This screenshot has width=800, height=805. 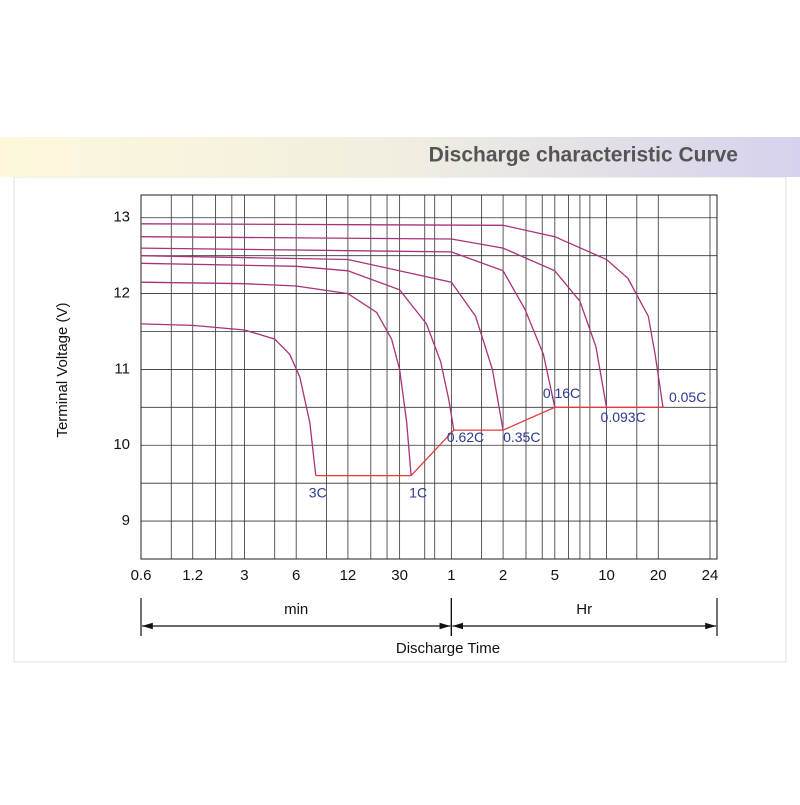 I want to click on header-band, so click(x=400, y=157).